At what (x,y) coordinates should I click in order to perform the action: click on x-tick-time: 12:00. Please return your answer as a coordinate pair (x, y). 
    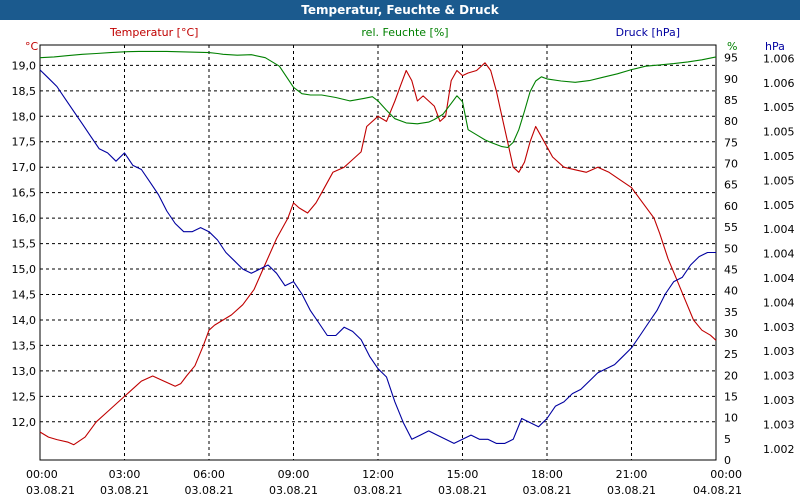
    Looking at the image, I should click on (378, 474).